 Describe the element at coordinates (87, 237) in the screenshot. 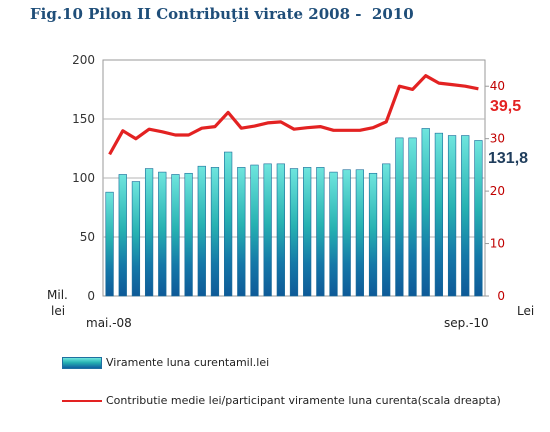

I see `left-tick-label: 50` at that location.